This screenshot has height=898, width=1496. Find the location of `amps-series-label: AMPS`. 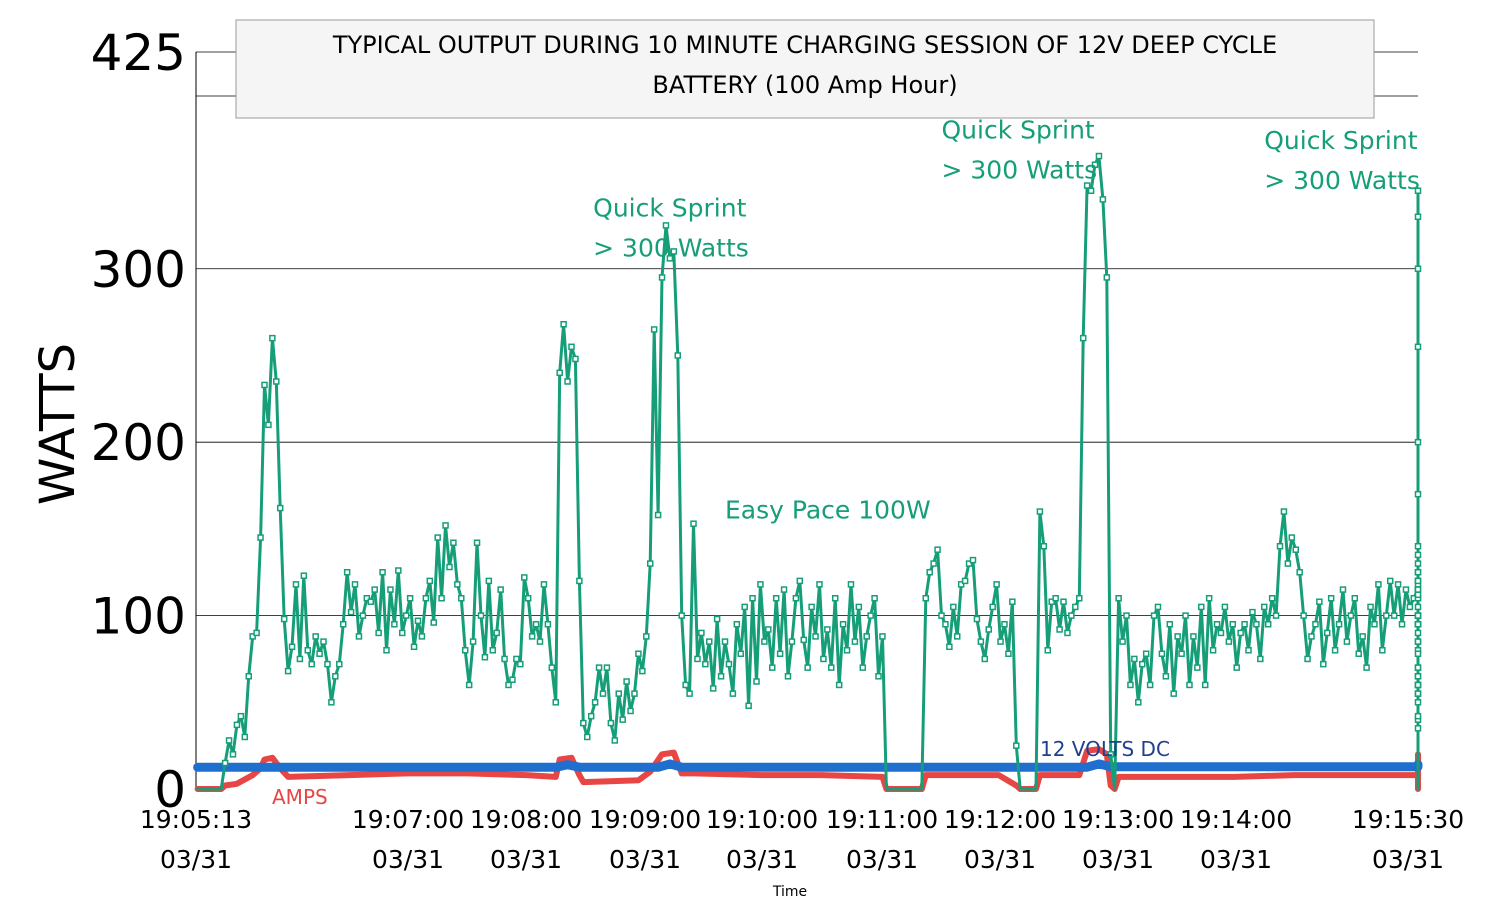

amps-series-label: AMPS is located at coordinates (300, 797).